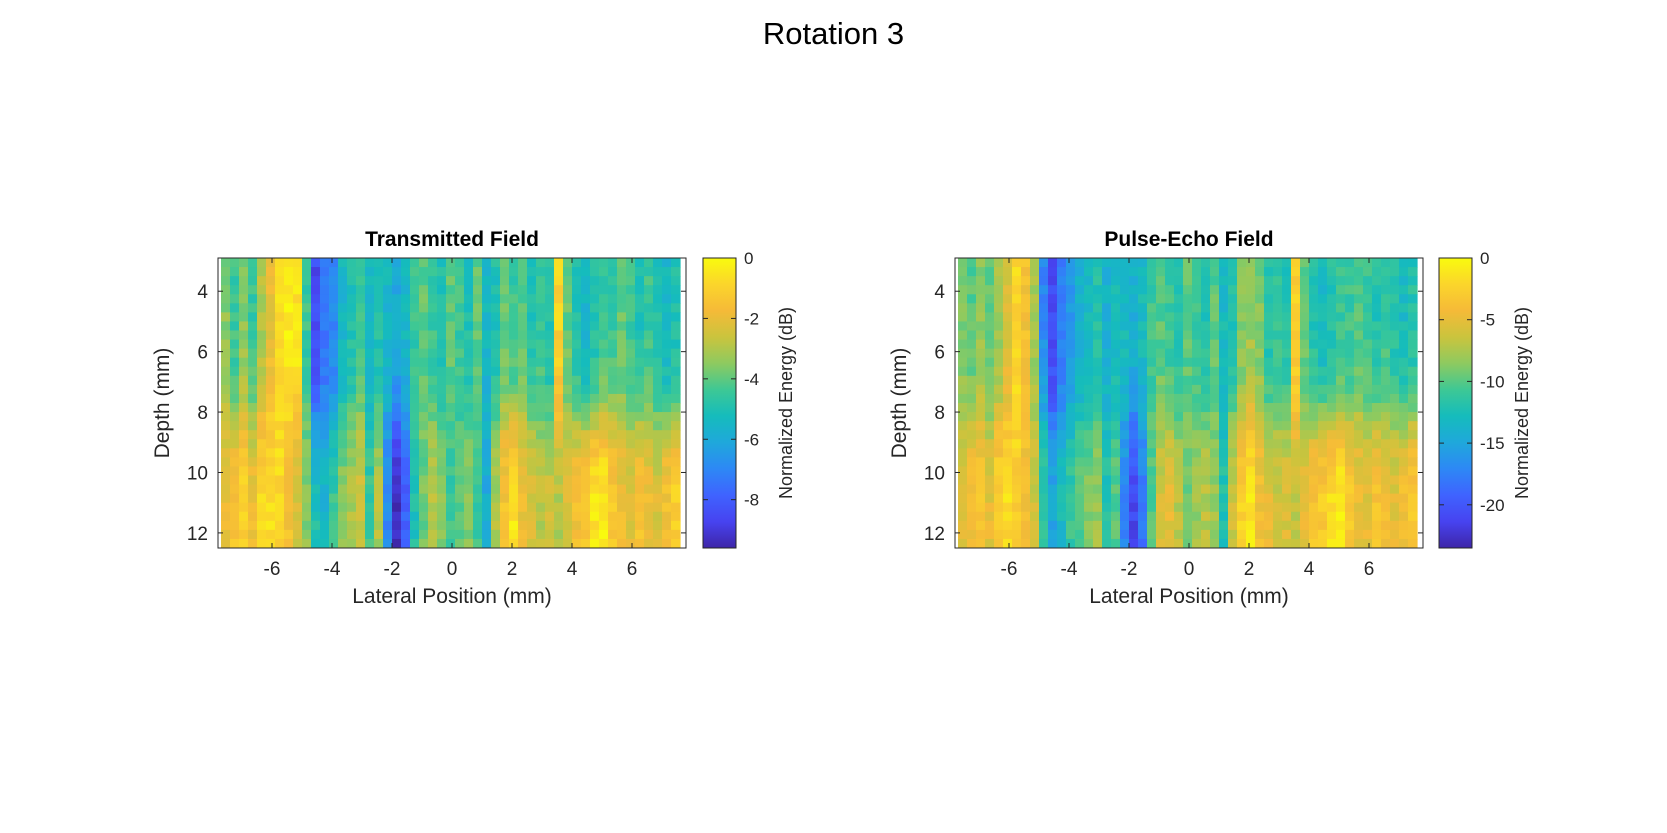 This screenshot has height=833, width=1667. What do you see at coordinates (1129, 569) in the screenshot?
I see `x-tick-label: -2` at bounding box center [1129, 569].